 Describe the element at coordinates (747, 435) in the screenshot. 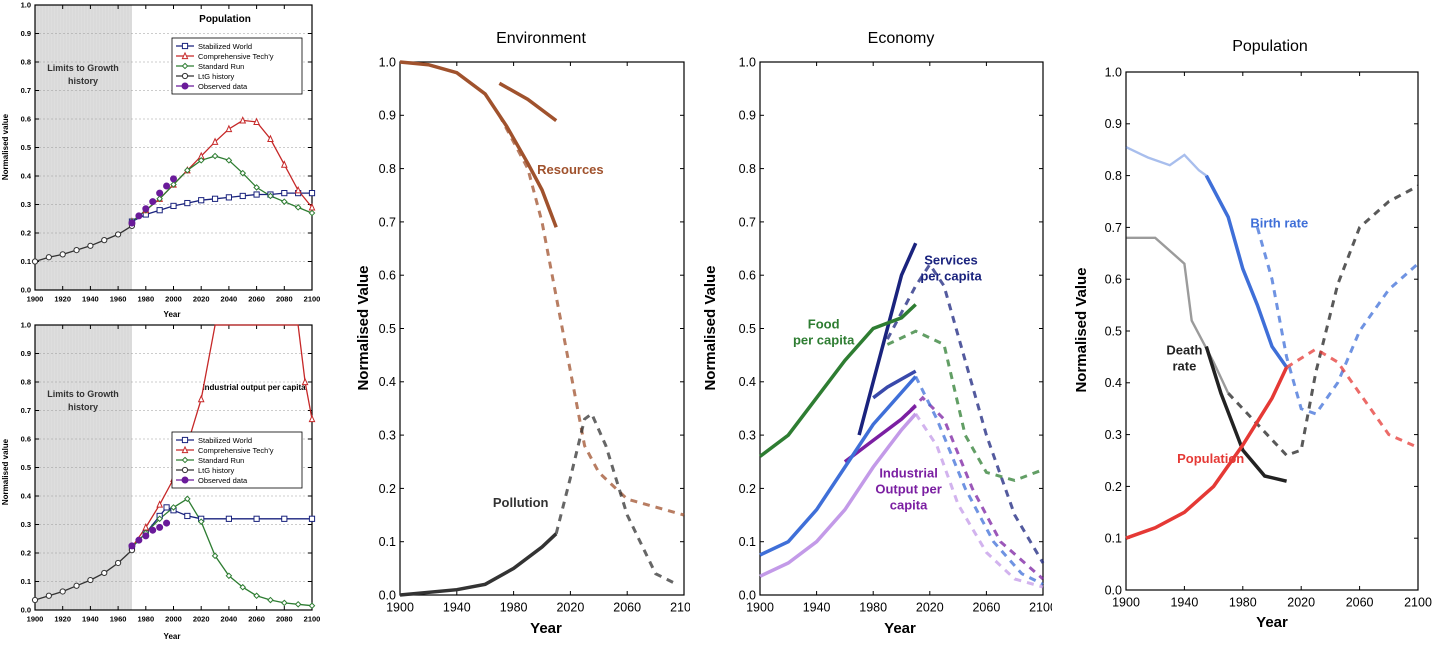

I see `y-tick-label: 0.3` at that location.